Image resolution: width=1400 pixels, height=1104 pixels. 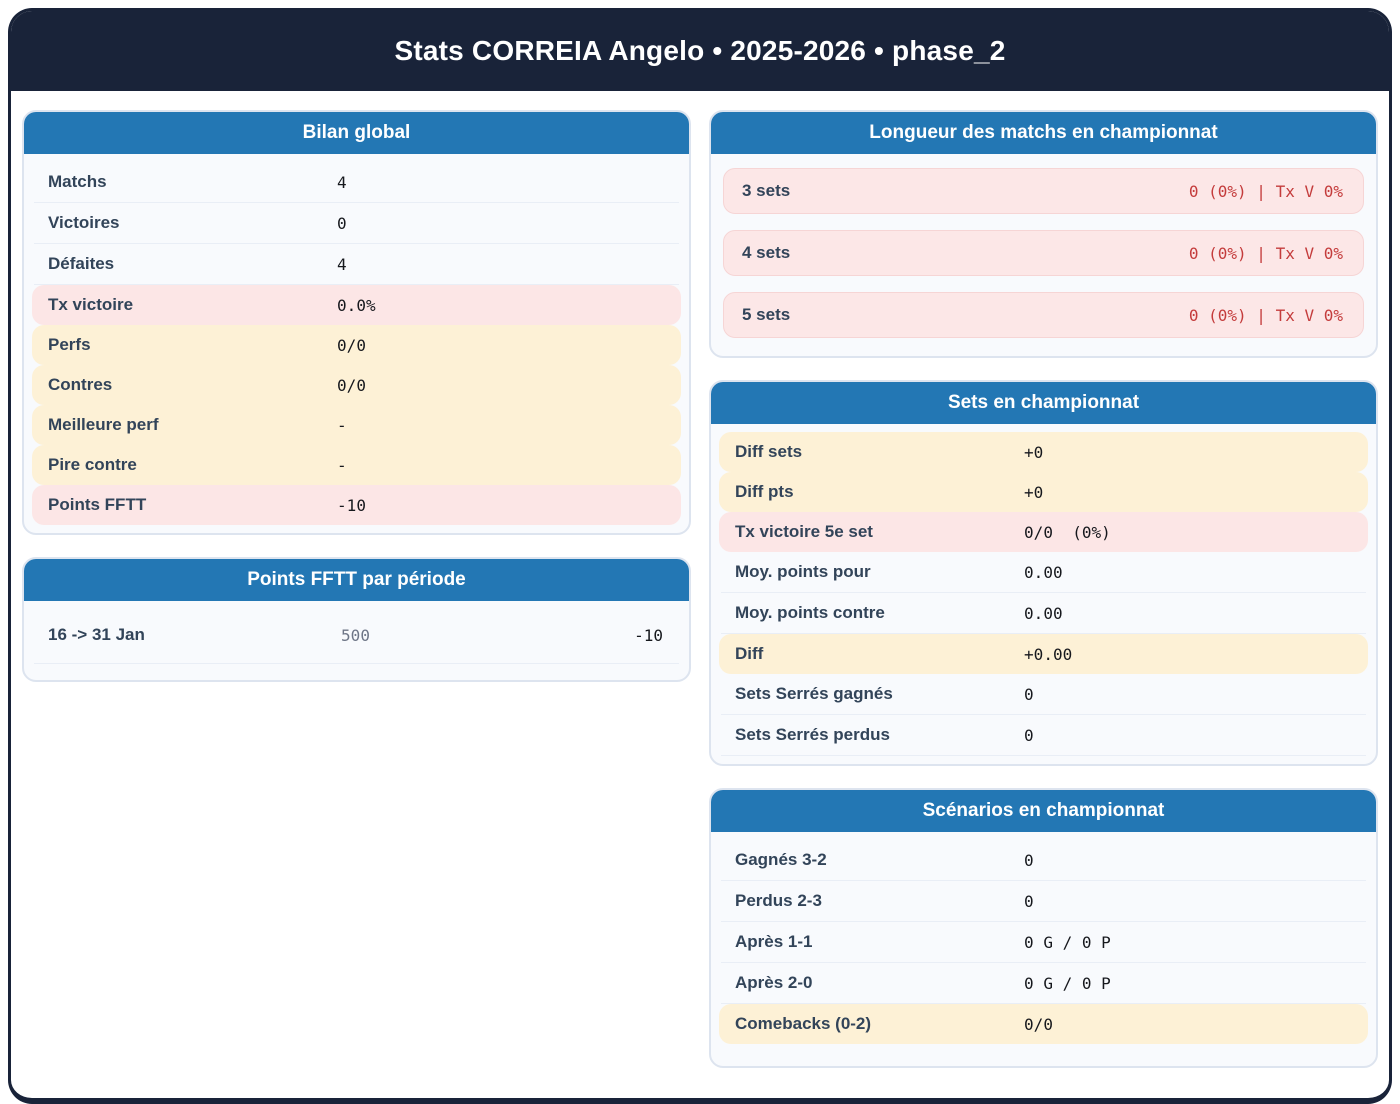 I want to click on stat-label: Tx victoire 5e set, so click(x=804, y=531).